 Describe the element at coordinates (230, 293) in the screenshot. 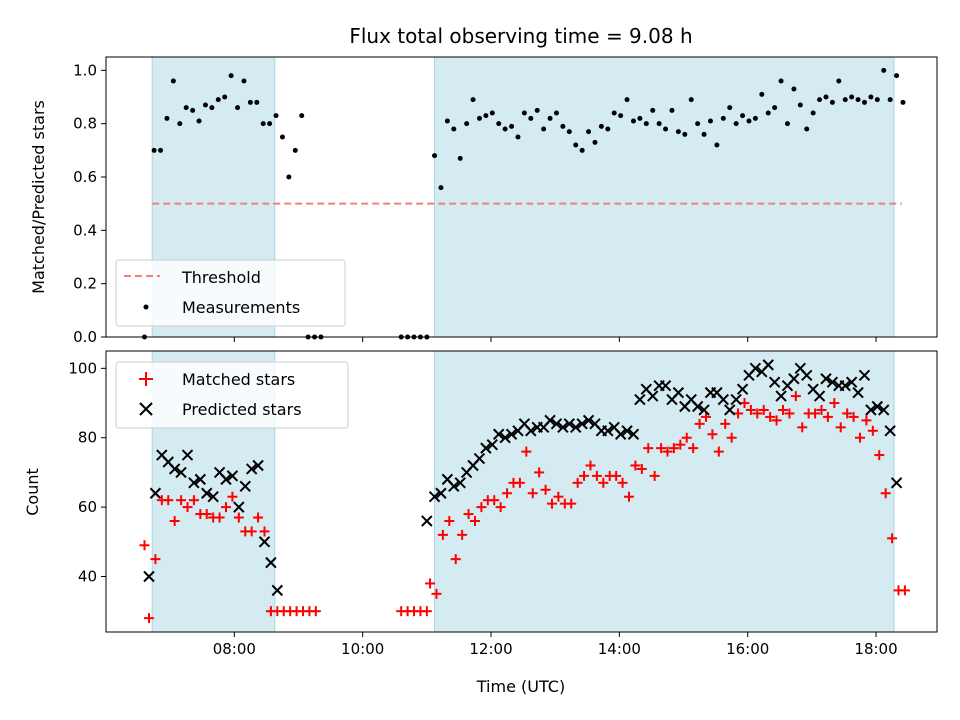

I see `top-legend-frame` at that location.